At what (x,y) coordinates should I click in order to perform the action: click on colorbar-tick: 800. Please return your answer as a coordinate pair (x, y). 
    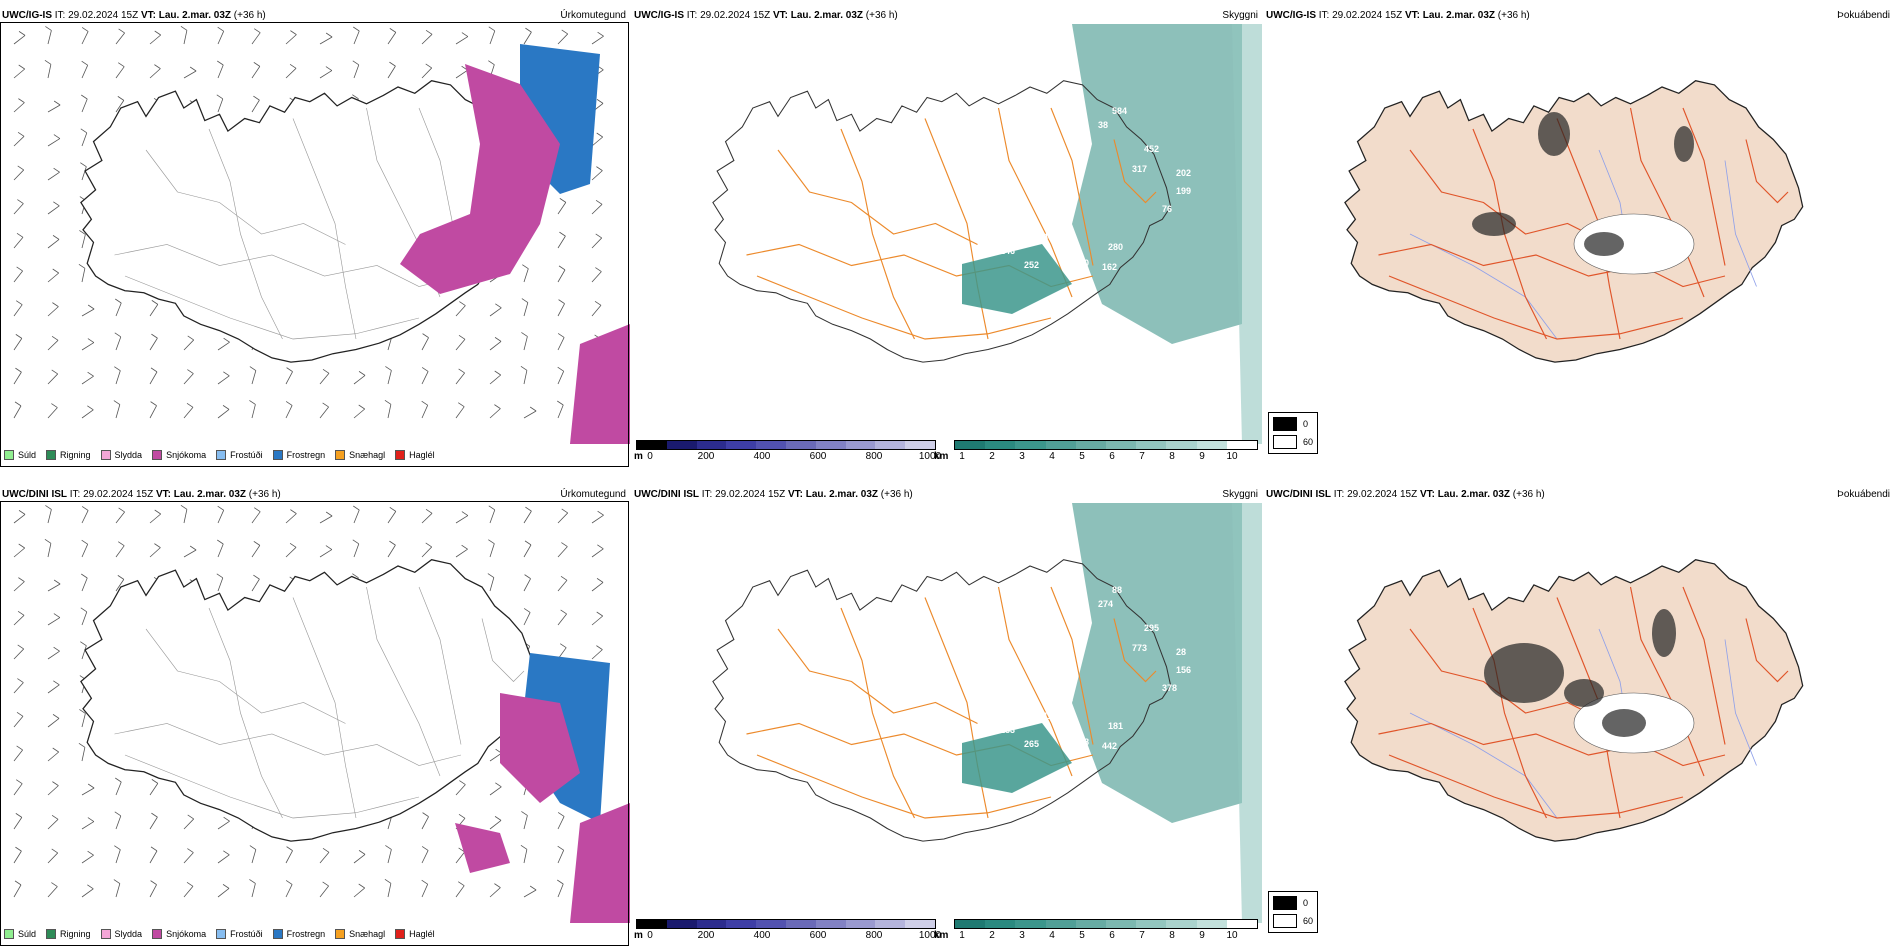
    Looking at the image, I should click on (874, 456).